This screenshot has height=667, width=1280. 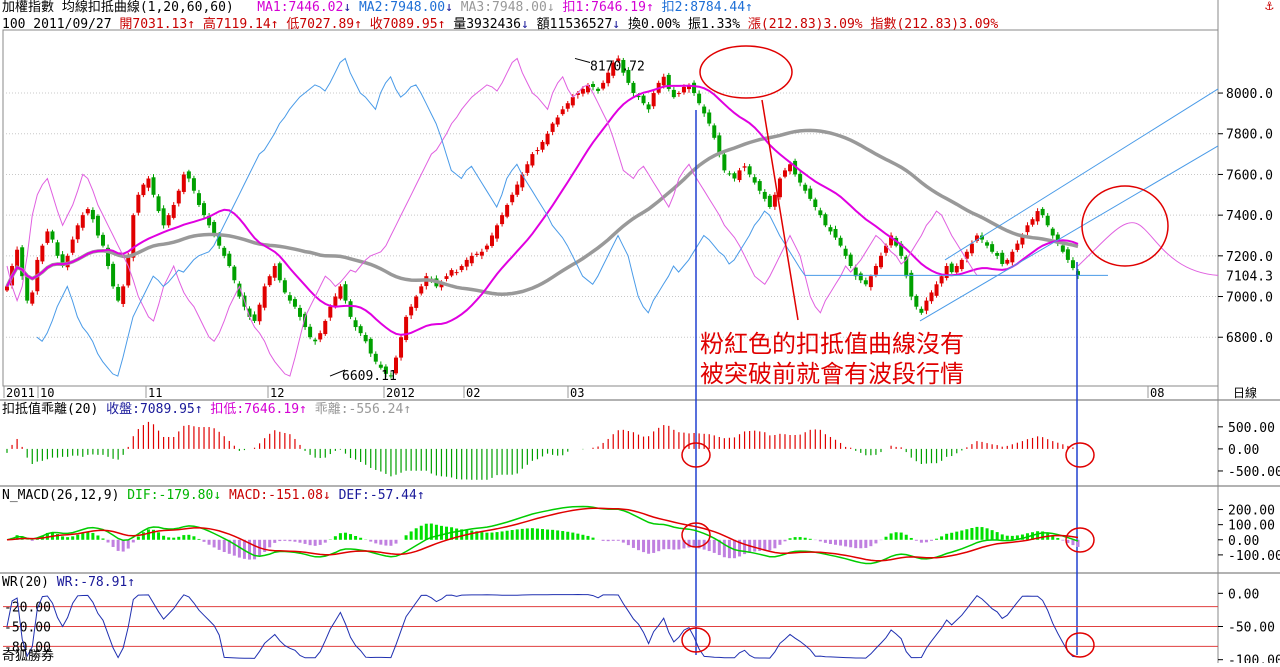 I want to click on deduct-pink-future, so click(x=1148, y=249).